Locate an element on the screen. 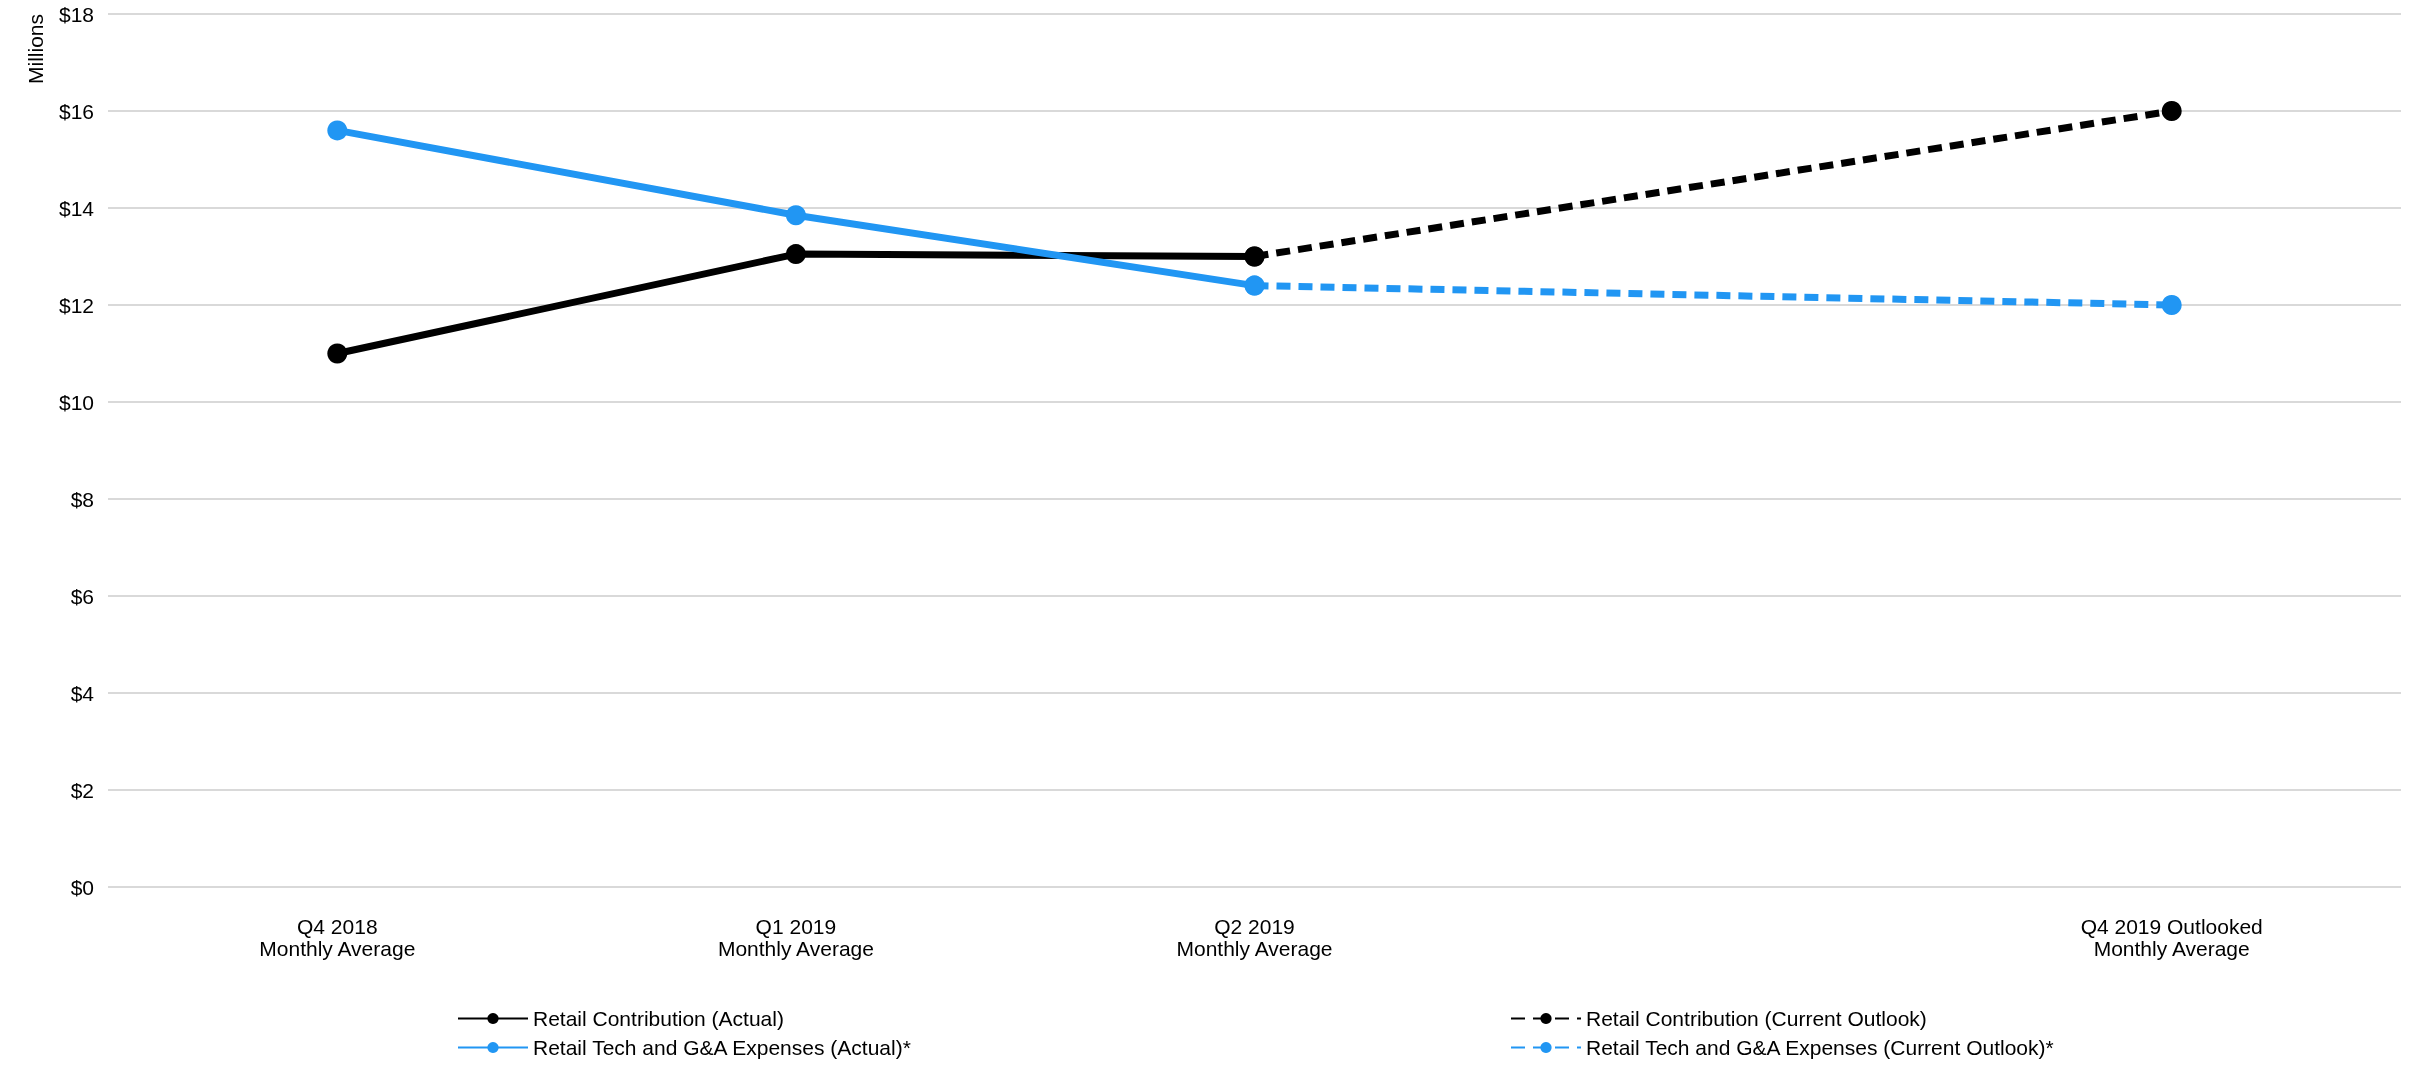 Image resolution: width=2413 pixels, height=1071 pixels. x-tick-label: Q1 2019 Monthly Average is located at coordinates (795, 937).